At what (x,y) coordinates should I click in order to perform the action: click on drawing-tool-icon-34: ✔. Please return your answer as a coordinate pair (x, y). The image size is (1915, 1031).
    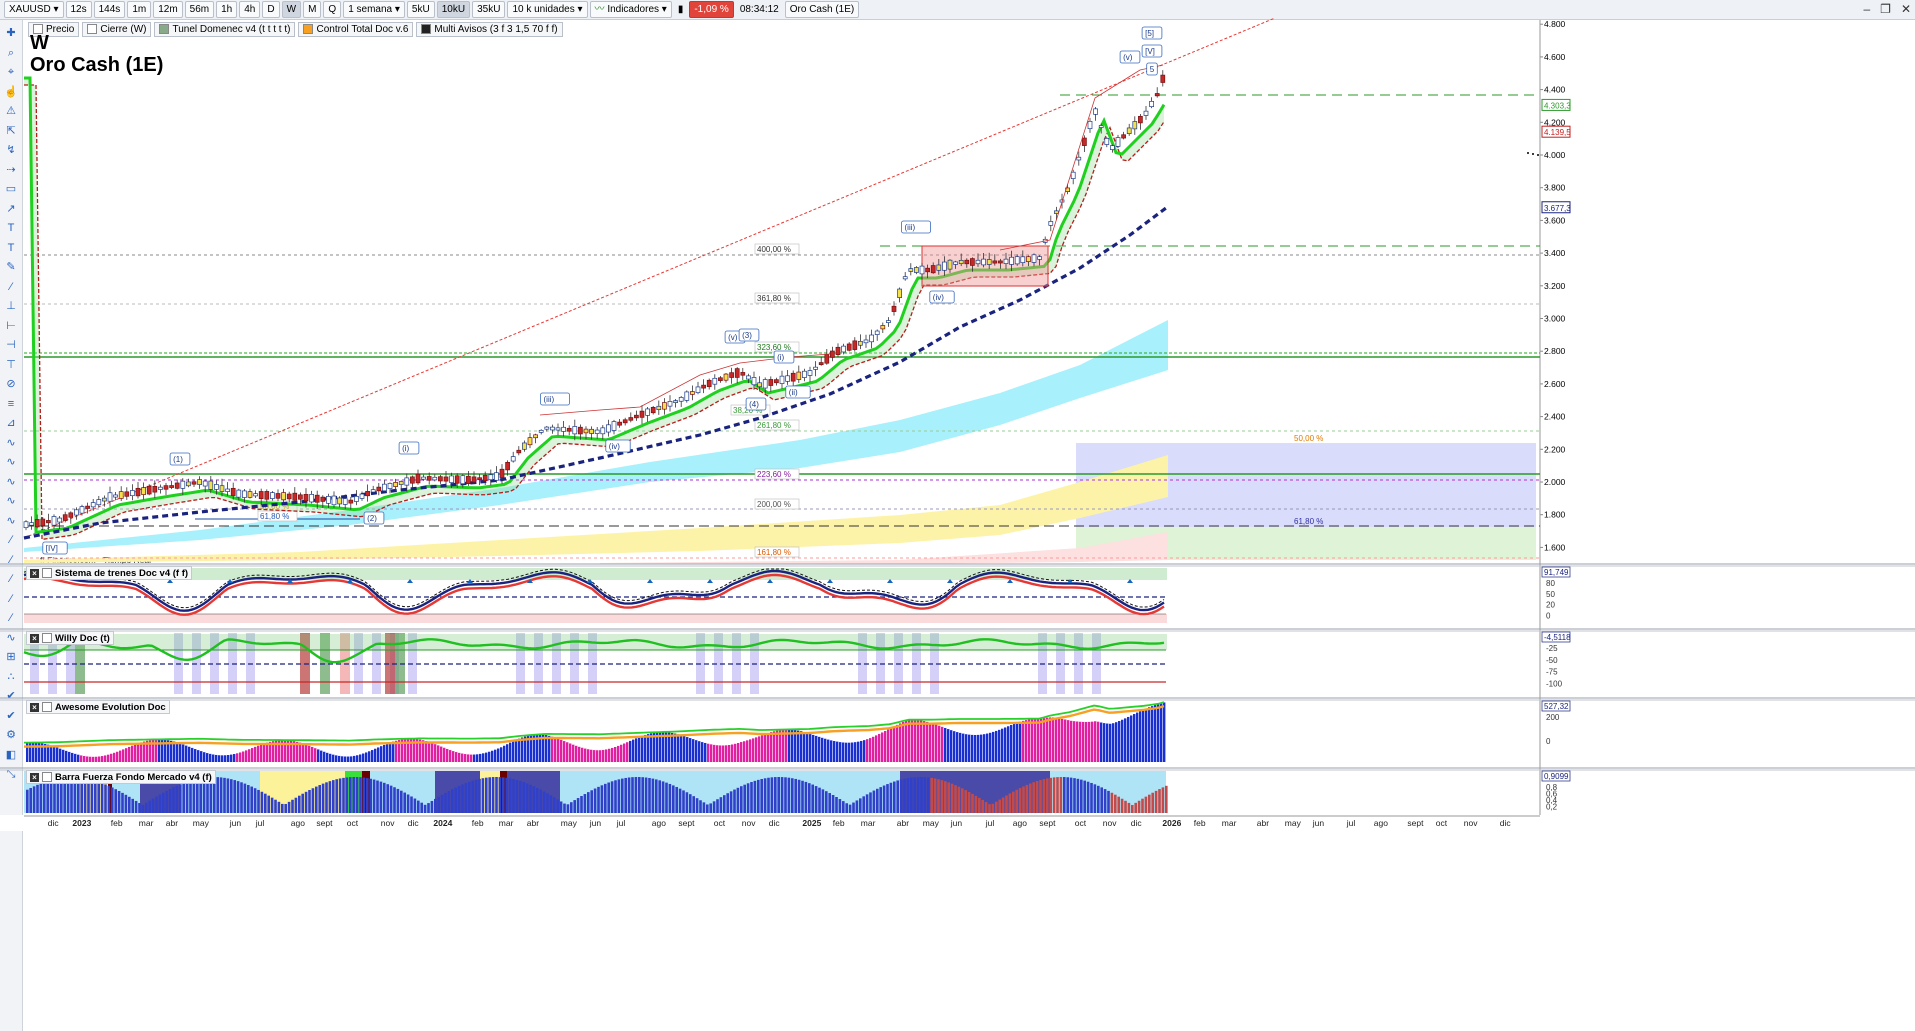
    Looking at the image, I should click on (11, 696).